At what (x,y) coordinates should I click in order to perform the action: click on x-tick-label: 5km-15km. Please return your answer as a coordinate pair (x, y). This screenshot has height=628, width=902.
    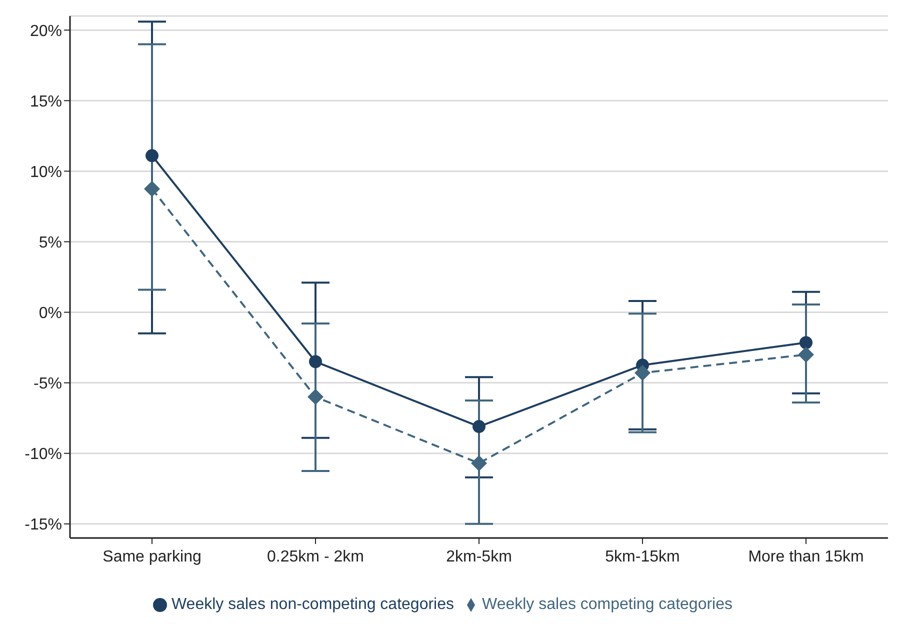
    Looking at the image, I should click on (642, 557).